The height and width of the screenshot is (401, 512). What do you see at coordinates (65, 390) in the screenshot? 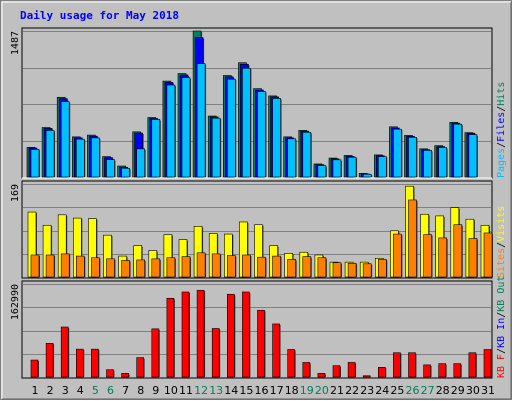
I see `x-tick-label: 3` at bounding box center [65, 390].